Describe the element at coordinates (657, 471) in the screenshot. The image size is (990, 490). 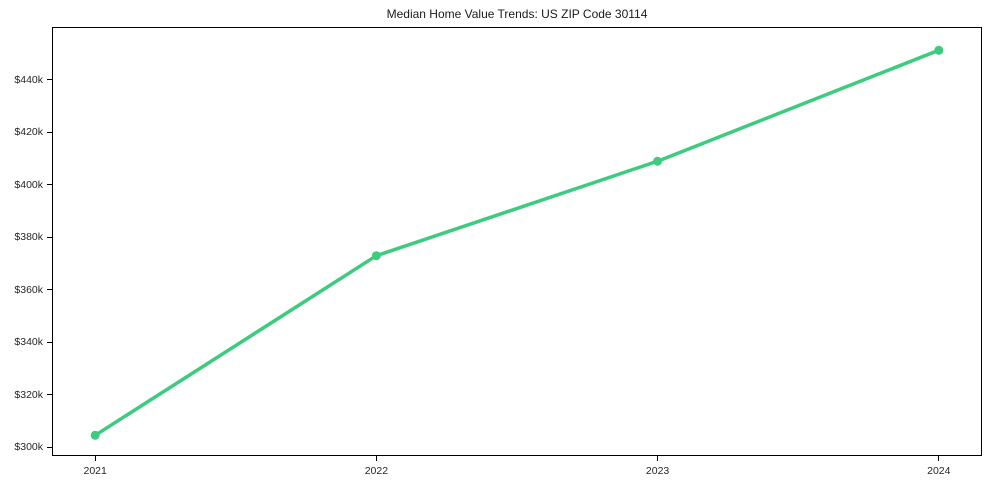
I see `x-tick-label: 2023` at that location.